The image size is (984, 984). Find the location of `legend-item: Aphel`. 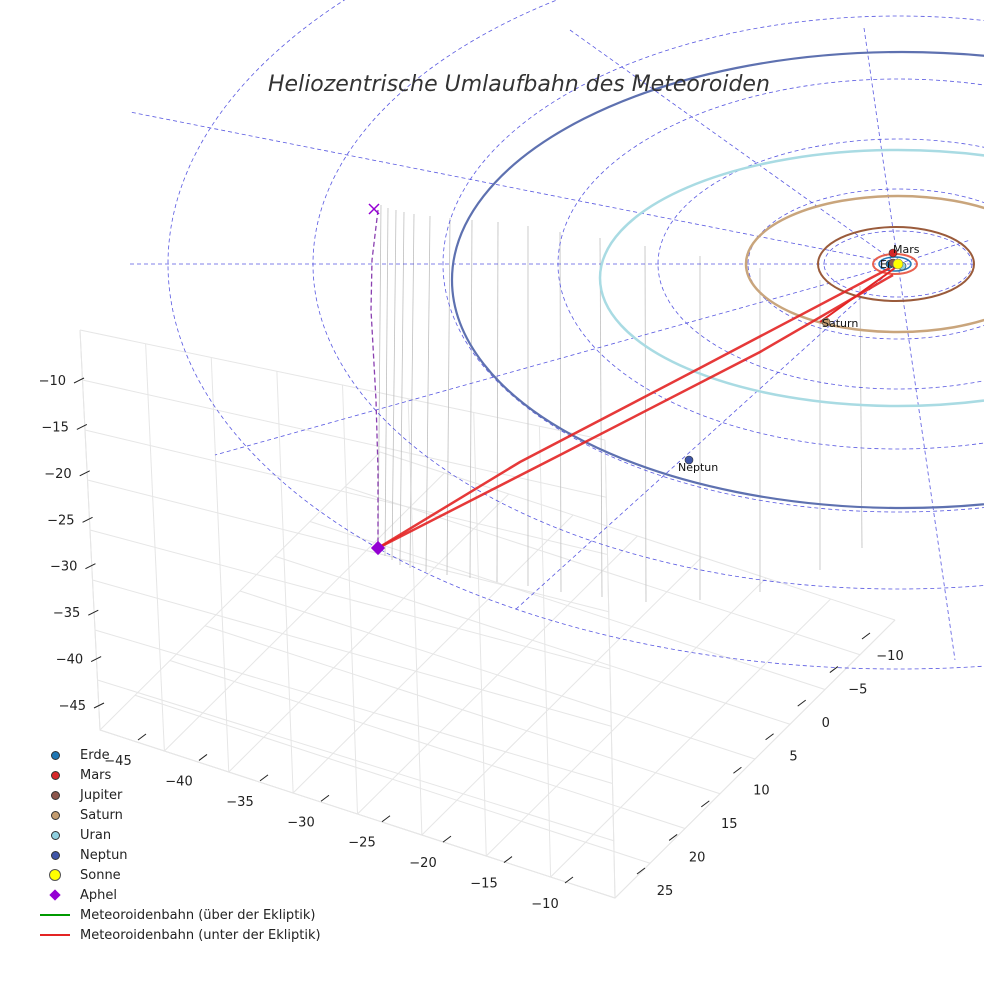

legend-item: Aphel is located at coordinates (180, 895).